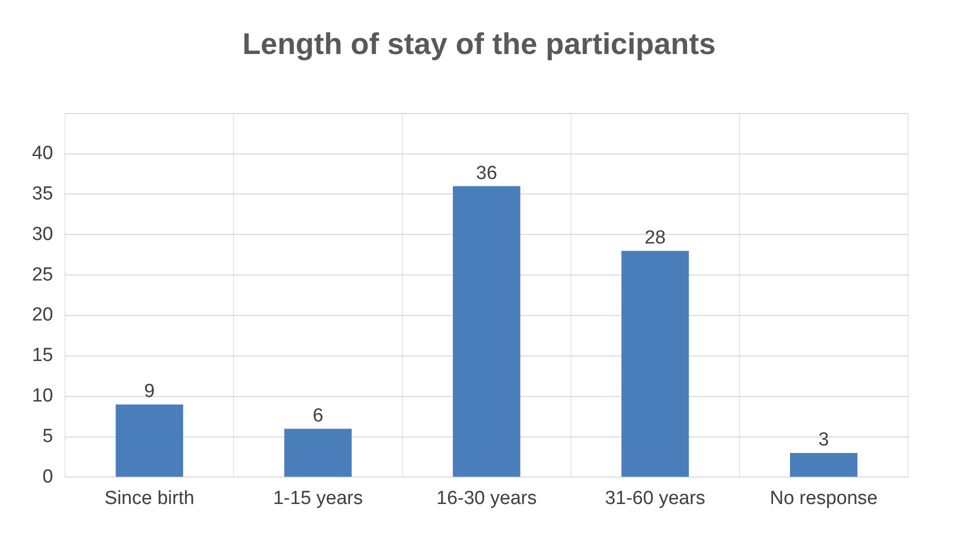 The image size is (958, 538). Describe the element at coordinates (43, 396) in the screenshot. I see `y-tick-label: 10` at that location.